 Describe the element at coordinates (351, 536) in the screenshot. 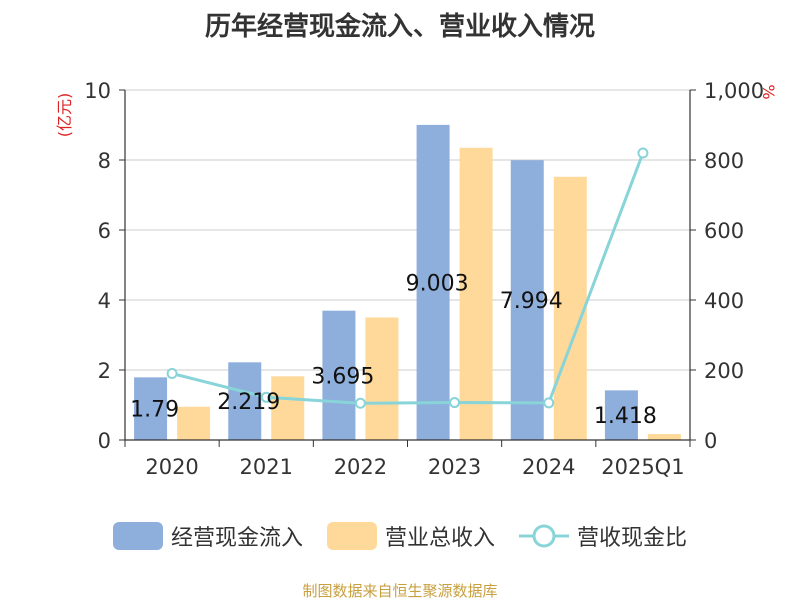

I see `legend-swatch-revenue` at that location.